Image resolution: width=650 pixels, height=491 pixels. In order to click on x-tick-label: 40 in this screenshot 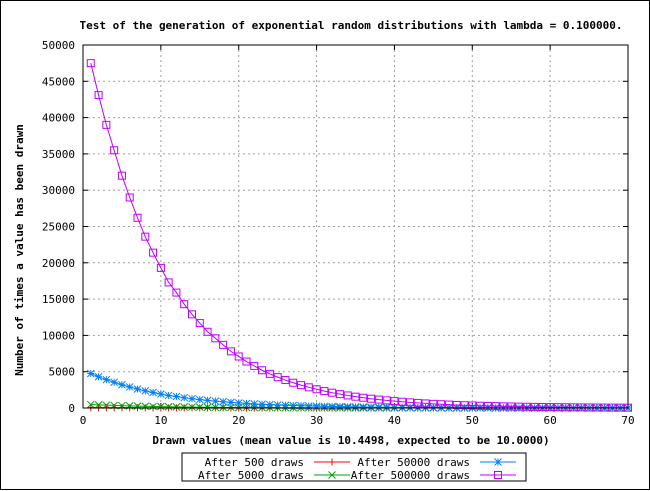, I will do `click(394, 420)`.